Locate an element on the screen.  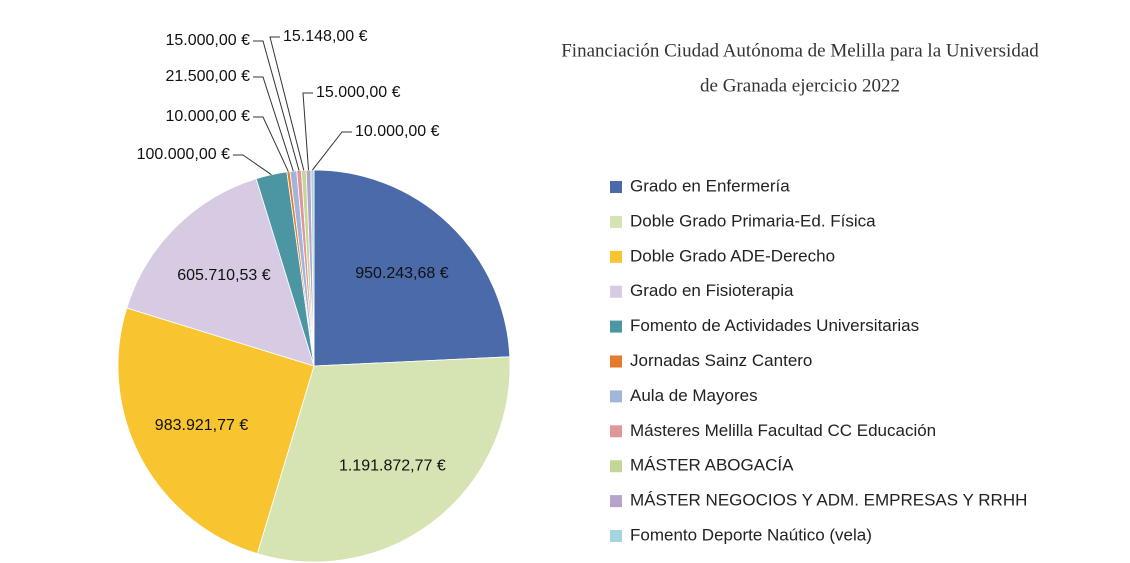
legend-label: MÁSTER NEGOCIOS Y ADM. EMPRESAS Y RRHH is located at coordinates (828, 500).